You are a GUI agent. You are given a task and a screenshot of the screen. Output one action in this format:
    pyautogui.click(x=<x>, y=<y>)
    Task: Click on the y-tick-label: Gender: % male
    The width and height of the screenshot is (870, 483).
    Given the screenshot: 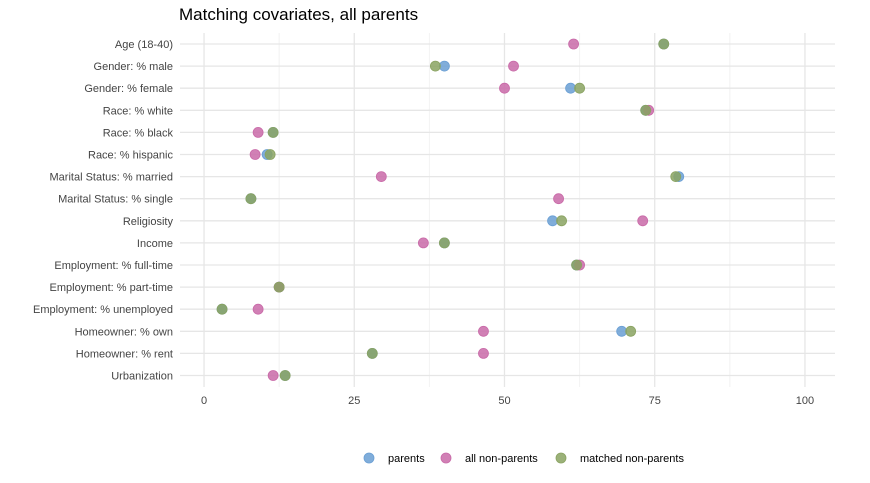 What is the action you would take?
    pyautogui.click(x=133, y=67)
    